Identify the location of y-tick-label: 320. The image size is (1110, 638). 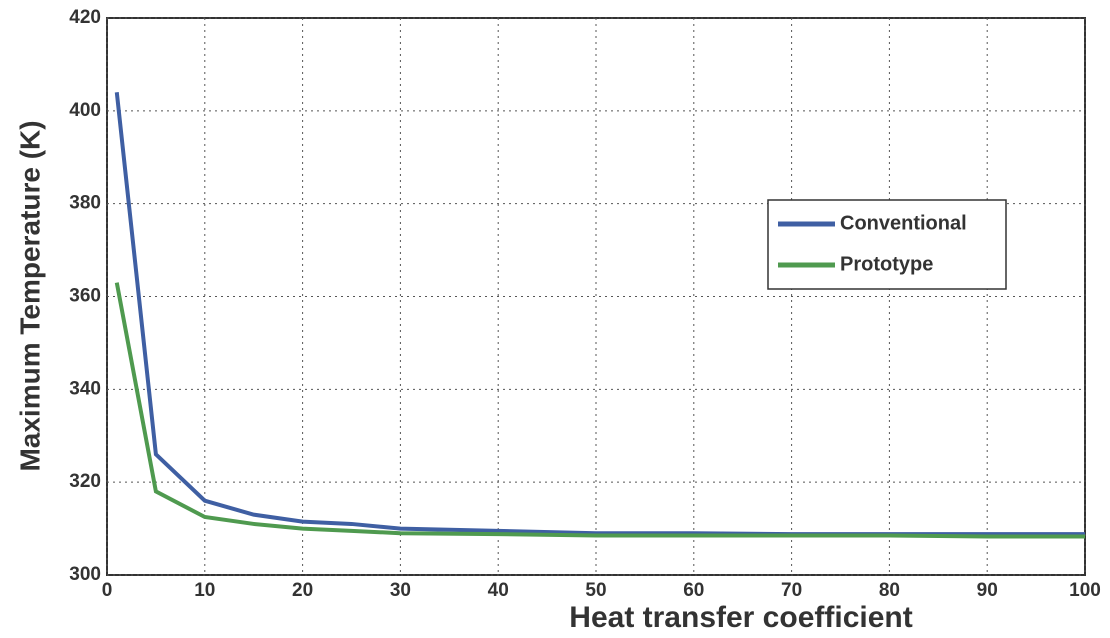
(85, 481).